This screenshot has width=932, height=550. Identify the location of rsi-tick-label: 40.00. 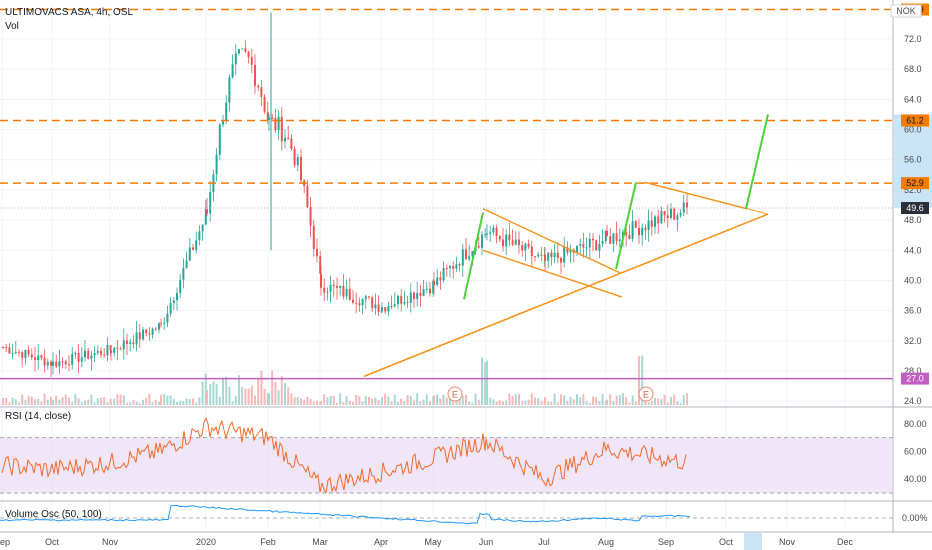
(915, 479).